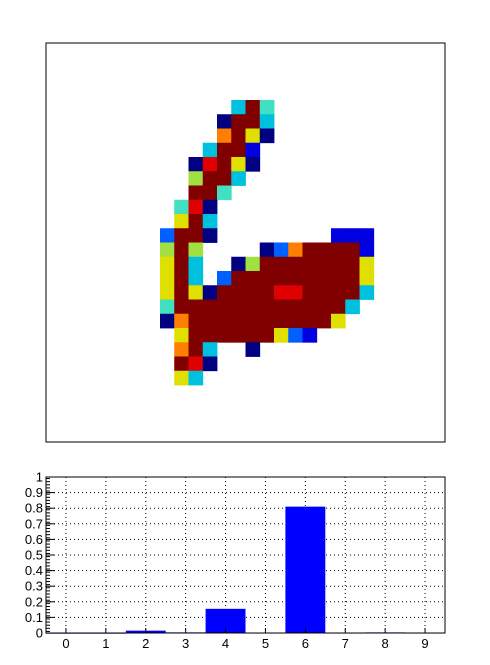 This screenshot has height=665, width=490. Describe the element at coordinates (385, 643) in the screenshot. I see `x-tick-label: 8` at that location.